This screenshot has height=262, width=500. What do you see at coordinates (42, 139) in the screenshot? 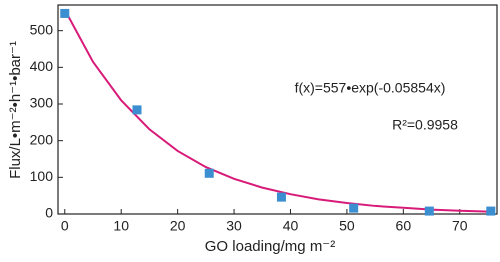
I see `y-tick-label: 200` at bounding box center [42, 139].